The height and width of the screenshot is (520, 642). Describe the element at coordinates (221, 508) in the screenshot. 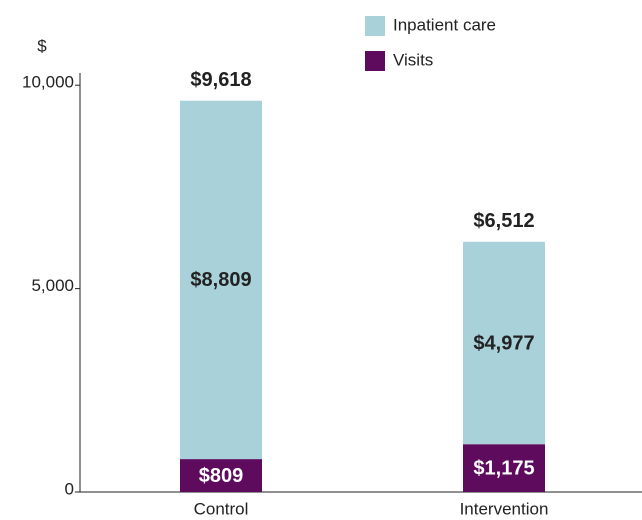

I see `x-tick-label: Control` at that location.